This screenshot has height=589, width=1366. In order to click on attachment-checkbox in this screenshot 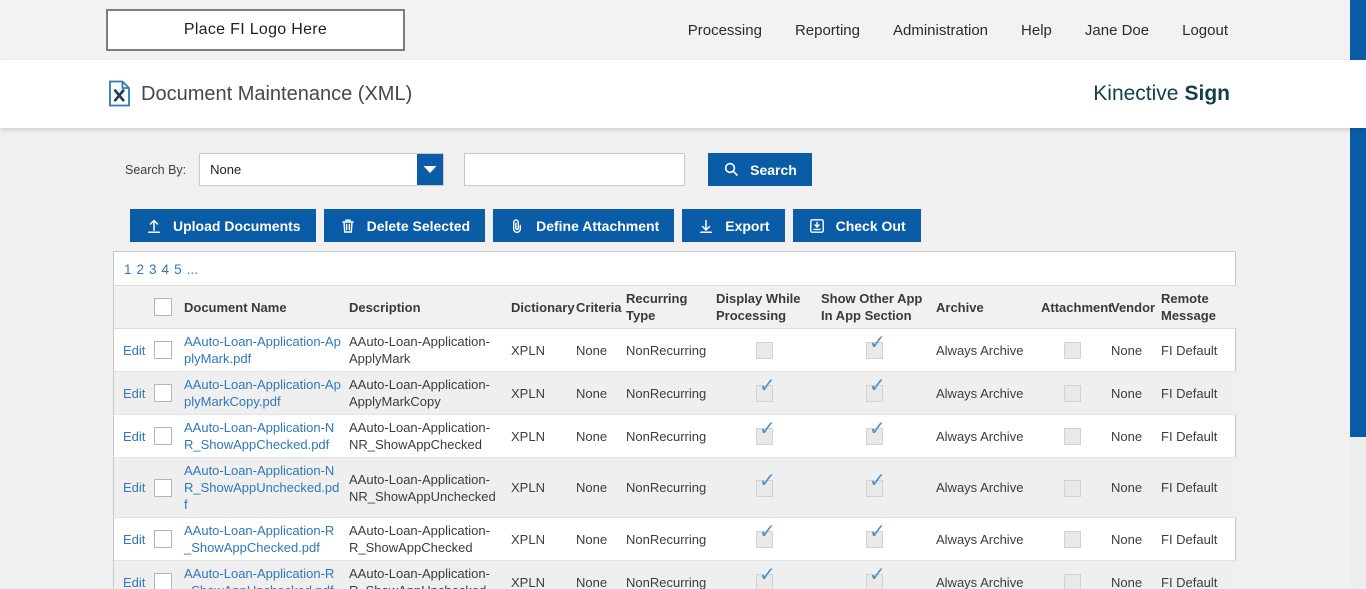, I will do `click(1072, 540)`.